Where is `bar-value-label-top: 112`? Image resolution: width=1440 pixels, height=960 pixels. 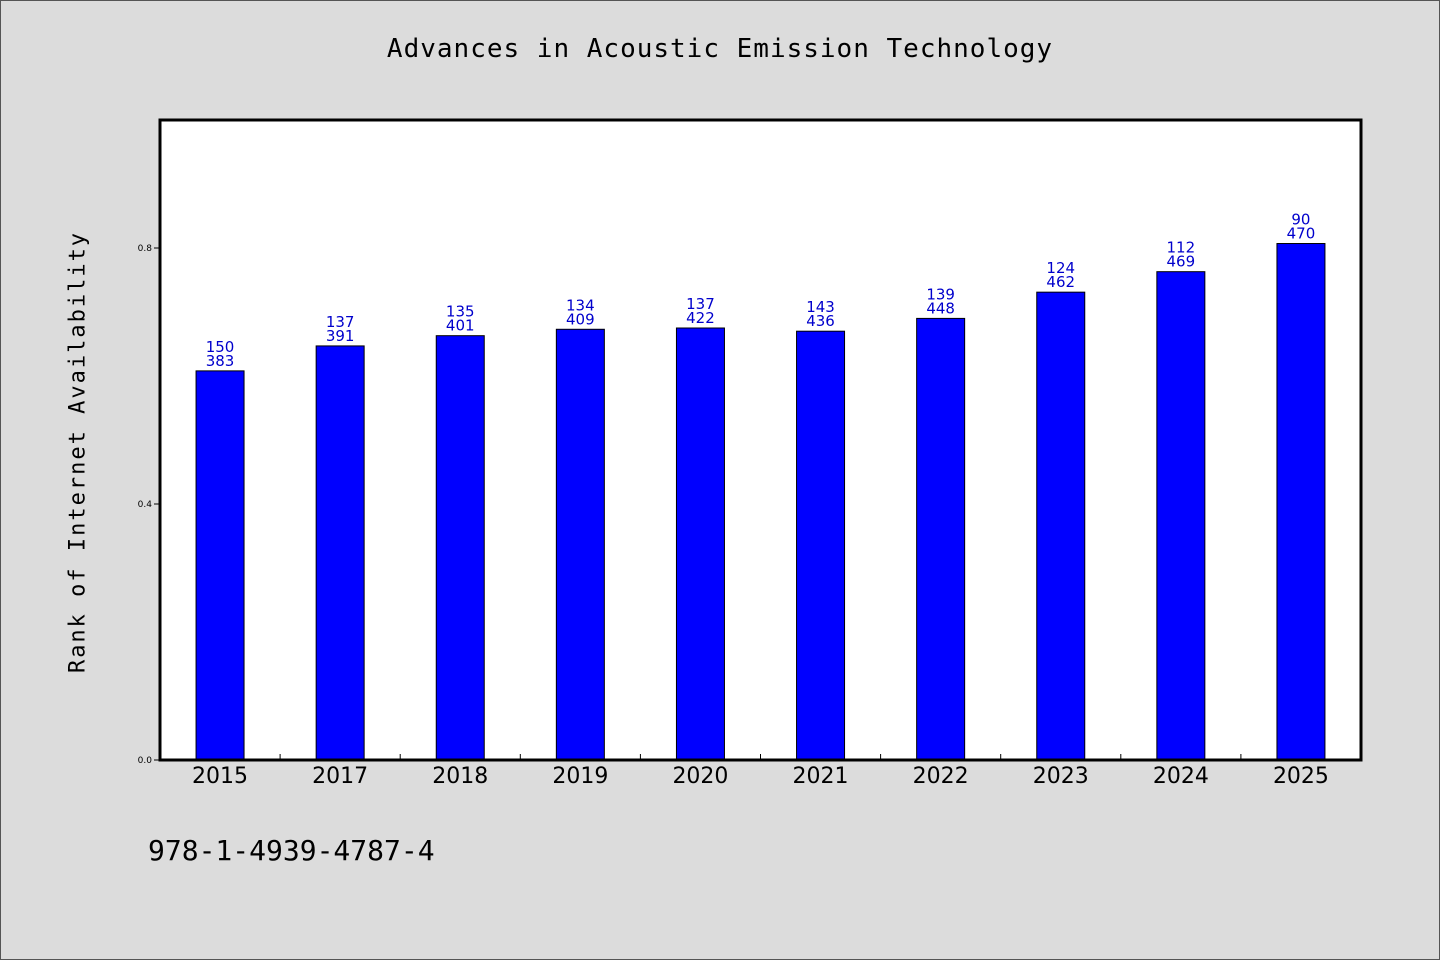 bar-value-label-top: 112 is located at coordinates (1181, 248).